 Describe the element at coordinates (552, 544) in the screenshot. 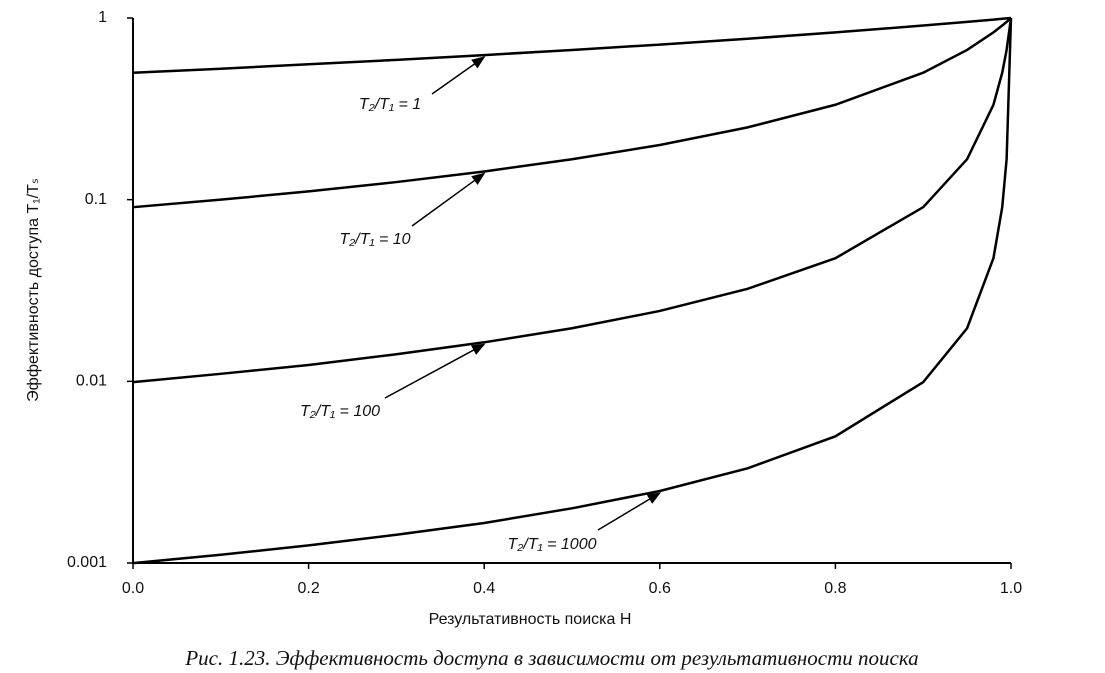

I see `series-label: T₂/T₁ = 1000` at that location.